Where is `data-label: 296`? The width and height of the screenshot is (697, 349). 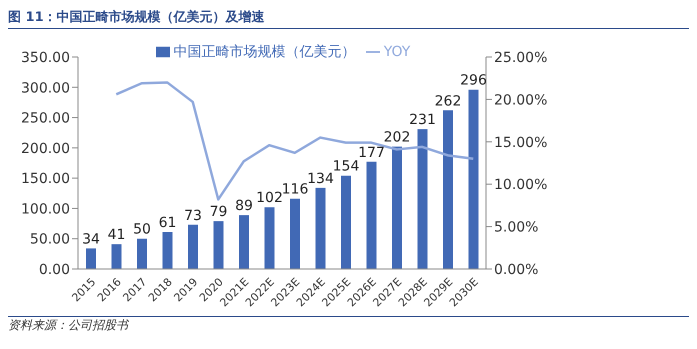 data-label: 296 is located at coordinates (473, 80).